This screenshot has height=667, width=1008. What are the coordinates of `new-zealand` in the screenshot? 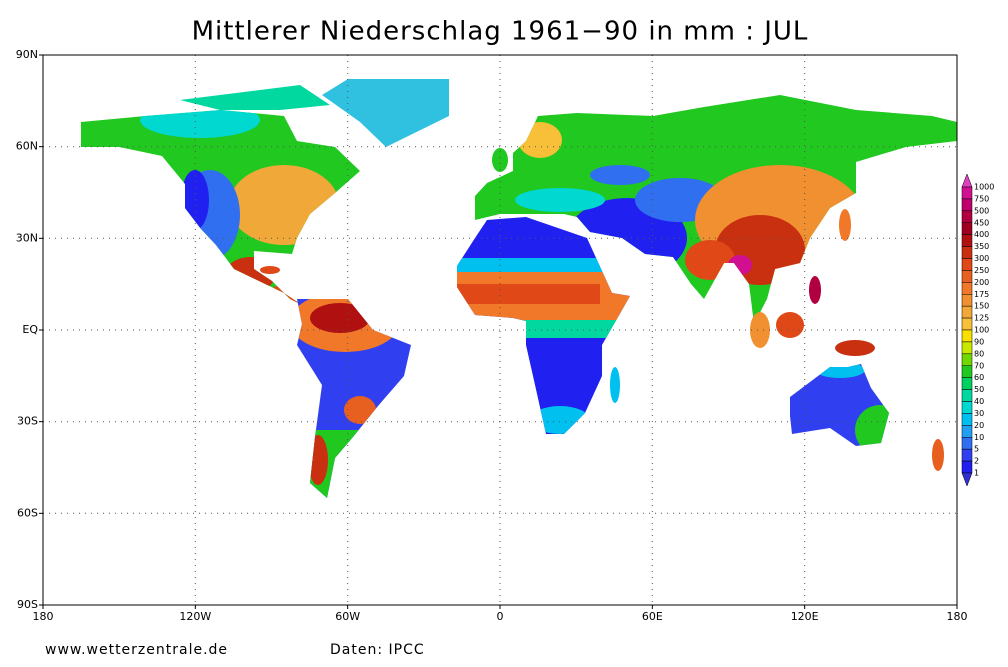 It's located at (938, 455).